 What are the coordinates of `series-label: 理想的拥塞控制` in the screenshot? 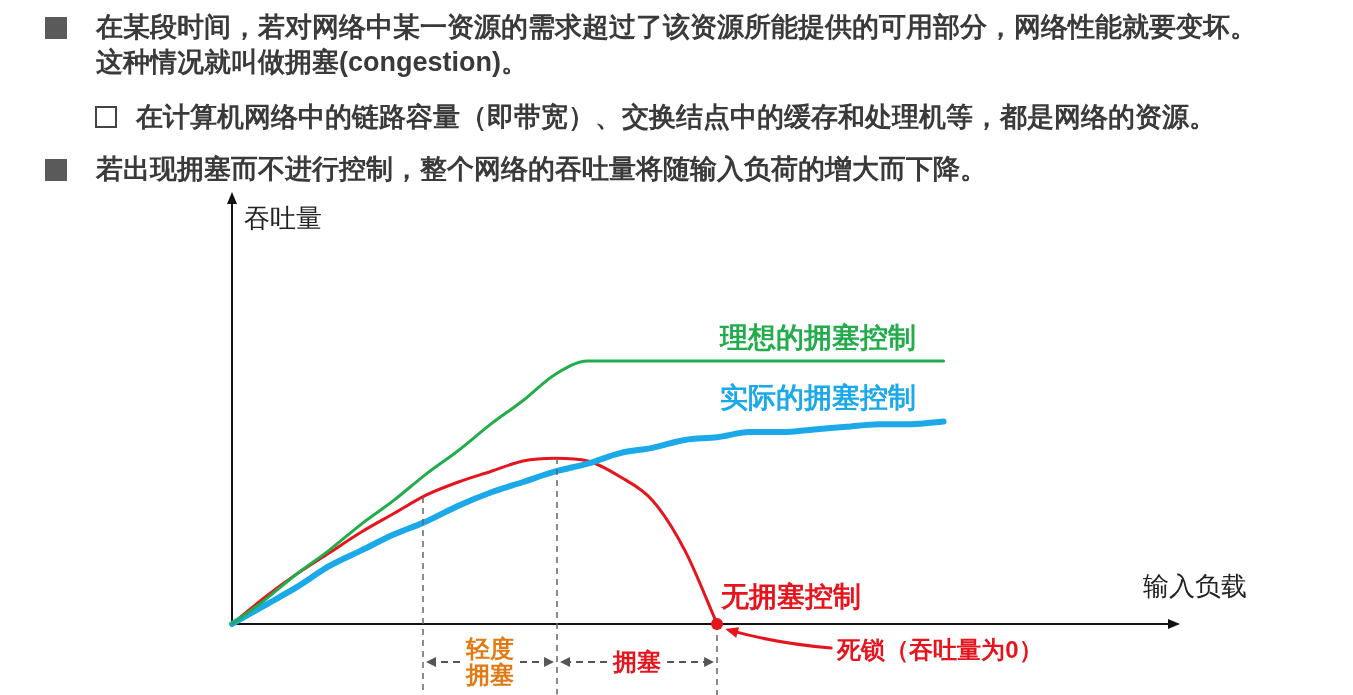 It's located at (817, 337).